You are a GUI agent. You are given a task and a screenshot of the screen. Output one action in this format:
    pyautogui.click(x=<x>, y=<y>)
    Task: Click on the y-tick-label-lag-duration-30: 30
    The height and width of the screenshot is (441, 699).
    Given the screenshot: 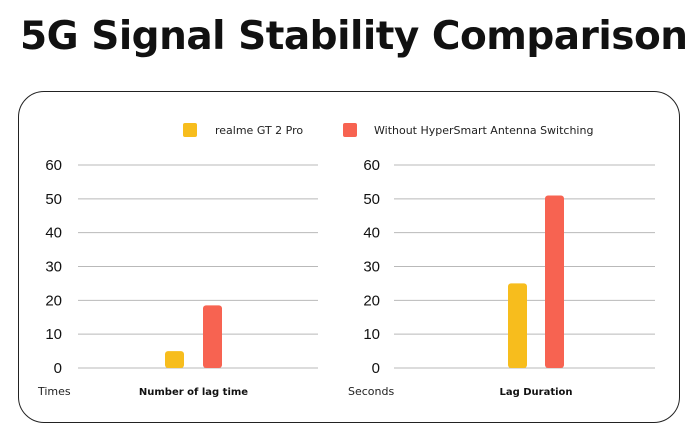 What is the action you would take?
    pyautogui.click(x=371, y=267)
    